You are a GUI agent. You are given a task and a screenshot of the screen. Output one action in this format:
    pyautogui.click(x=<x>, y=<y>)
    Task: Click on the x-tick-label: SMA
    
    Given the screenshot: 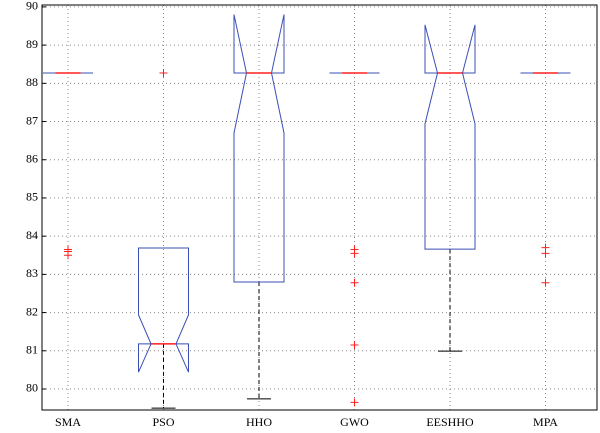 What is the action you would take?
    pyautogui.click(x=68, y=422)
    